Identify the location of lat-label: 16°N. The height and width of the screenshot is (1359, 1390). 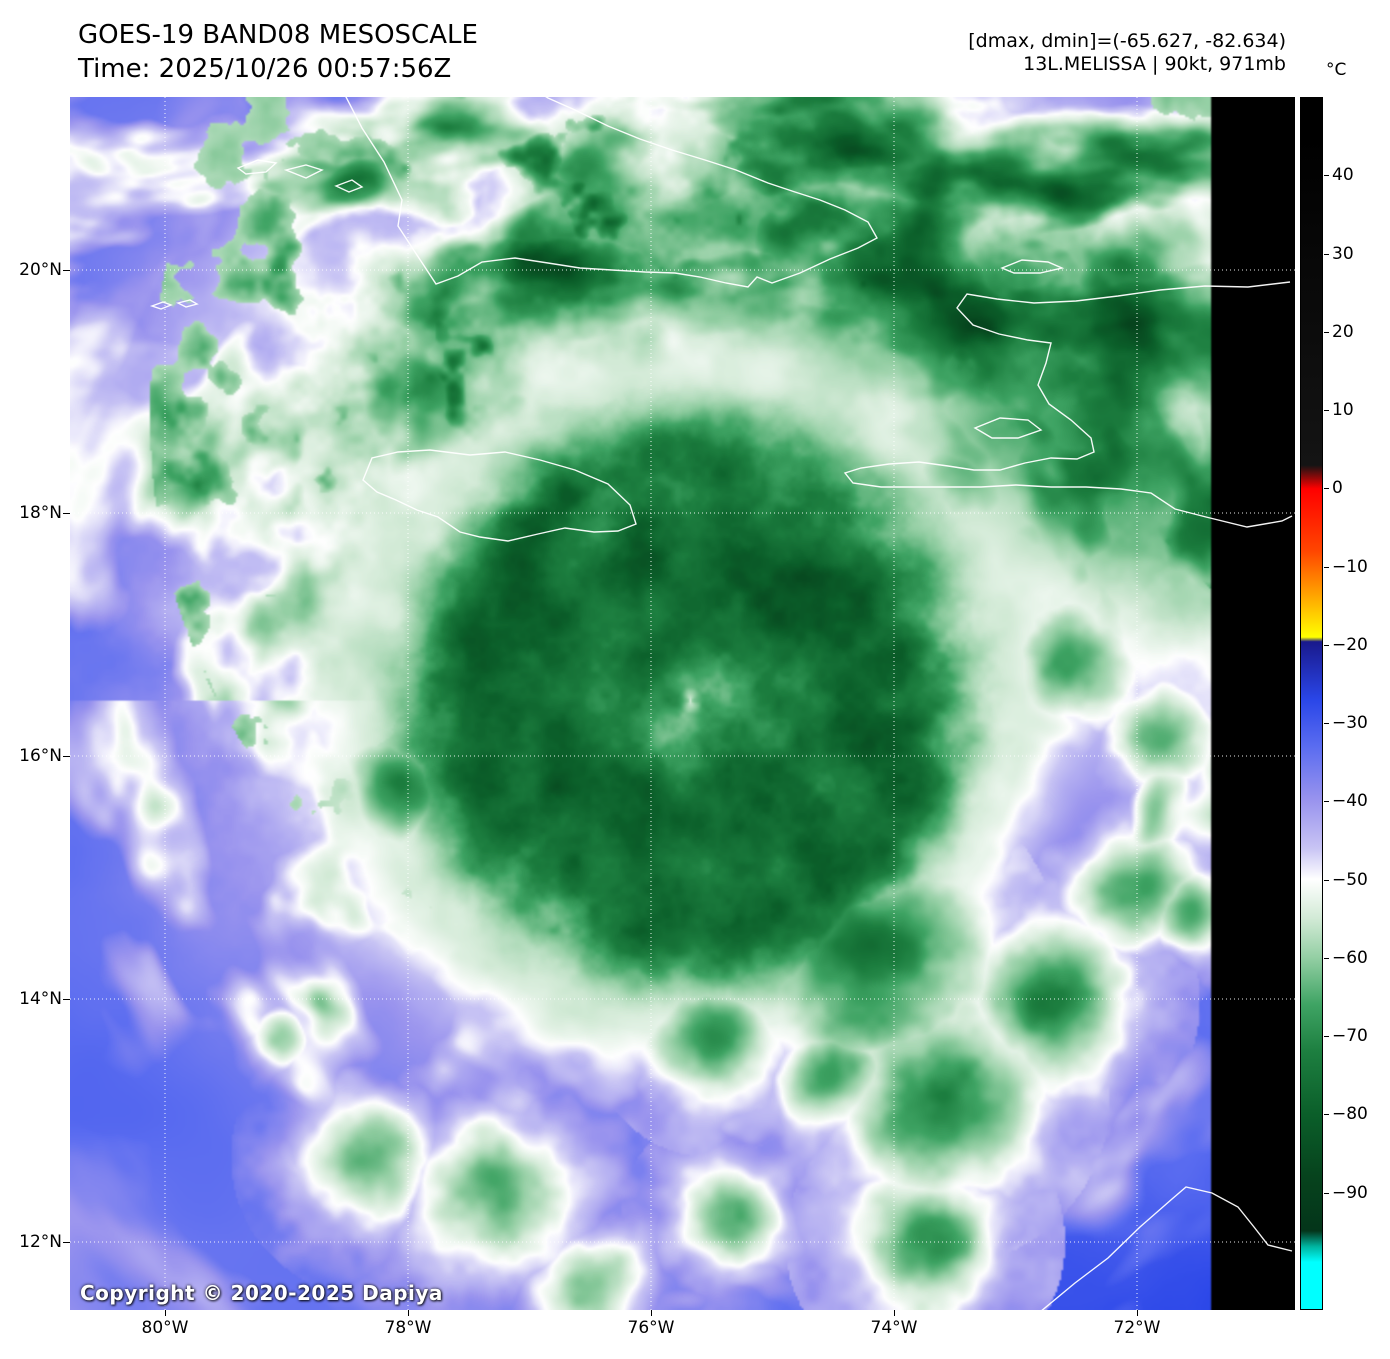
(40, 756).